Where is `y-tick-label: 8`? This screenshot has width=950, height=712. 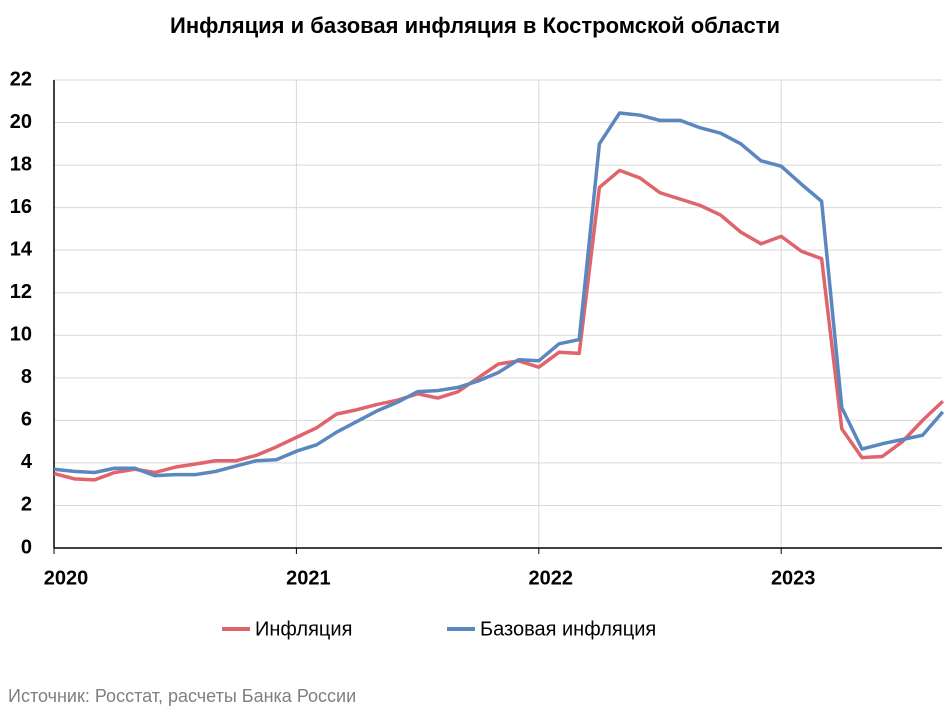
y-tick-label: 8 is located at coordinates (26, 377).